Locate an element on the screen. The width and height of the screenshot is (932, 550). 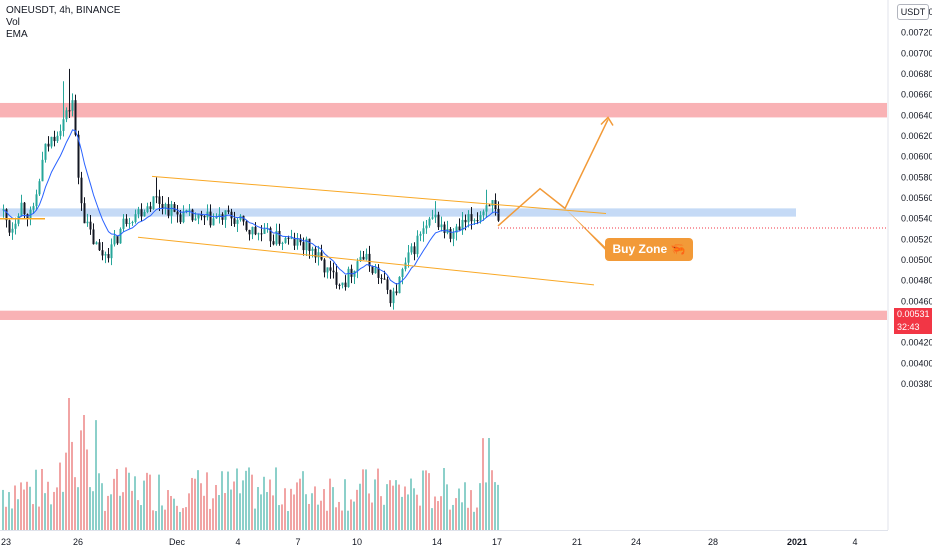
channel-upper-line is located at coordinates (379, 195).